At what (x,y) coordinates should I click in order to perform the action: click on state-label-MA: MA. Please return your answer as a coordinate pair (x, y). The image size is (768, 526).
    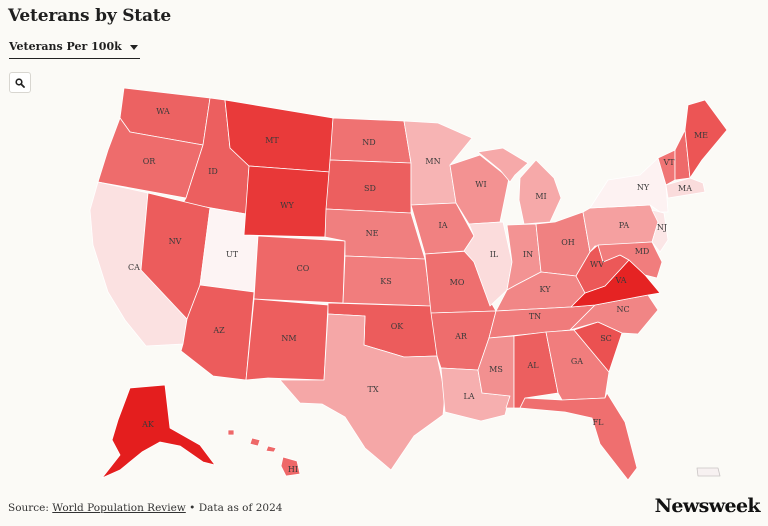
    Looking at the image, I should click on (685, 188).